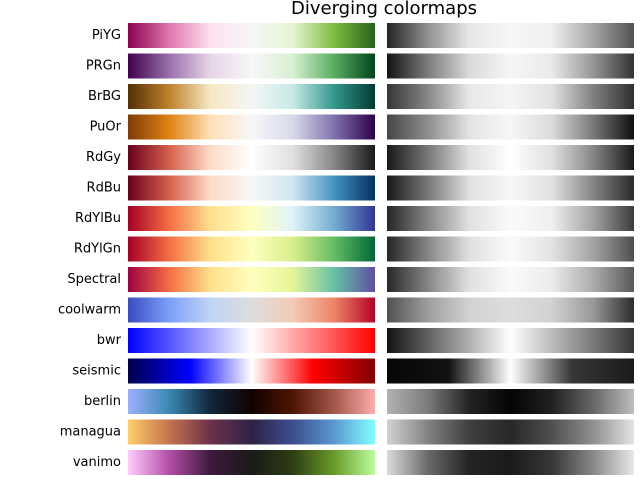 The image size is (640, 480). Describe the element at coordinates (104, 188) in the screenshot. I see `colormap-name: RdBu` at that location.